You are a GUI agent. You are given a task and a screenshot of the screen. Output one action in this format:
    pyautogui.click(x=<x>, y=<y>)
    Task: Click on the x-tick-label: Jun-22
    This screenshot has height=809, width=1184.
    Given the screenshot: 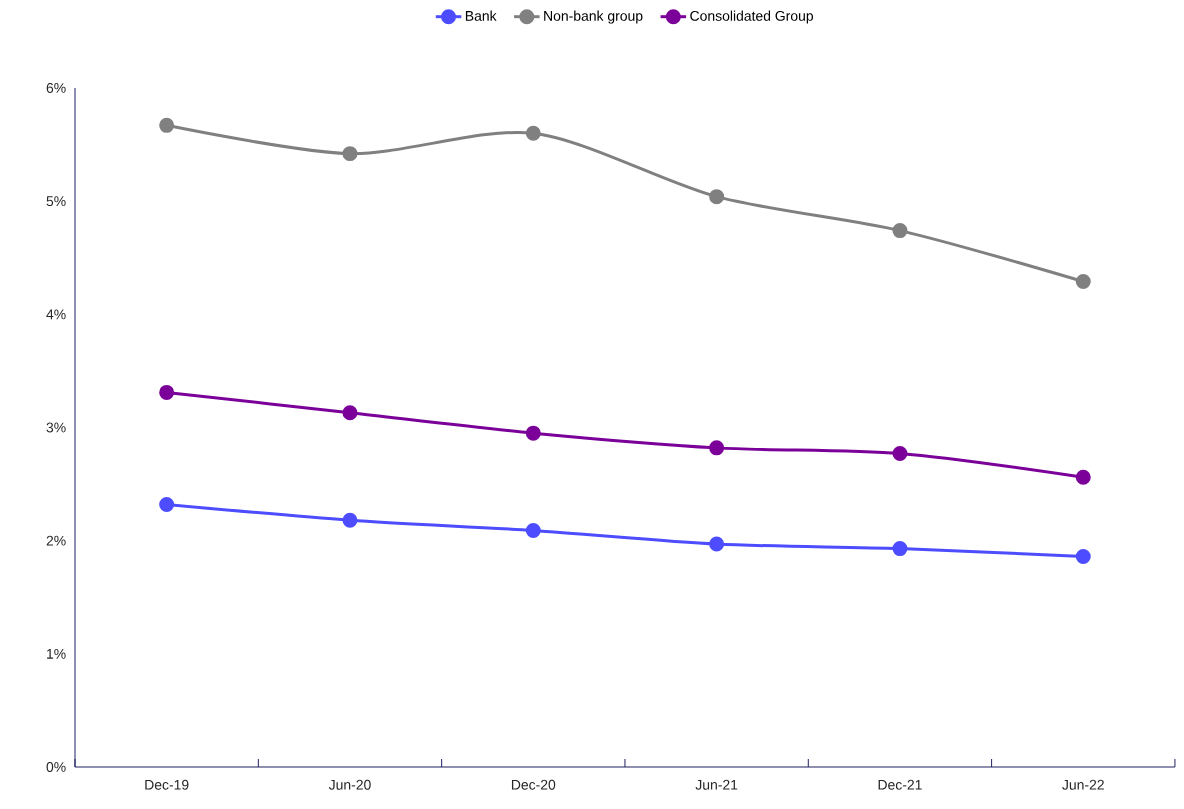 What is the action you would take?
    pyautogui.click(x=1083, y=784)
    